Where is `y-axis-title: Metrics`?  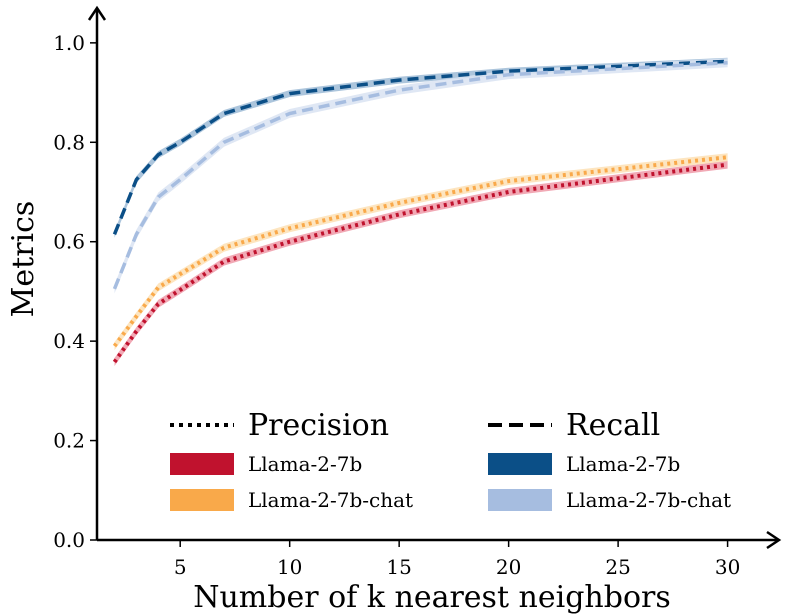
y-axis-title: Metrics is located at coordinates (23, 259).